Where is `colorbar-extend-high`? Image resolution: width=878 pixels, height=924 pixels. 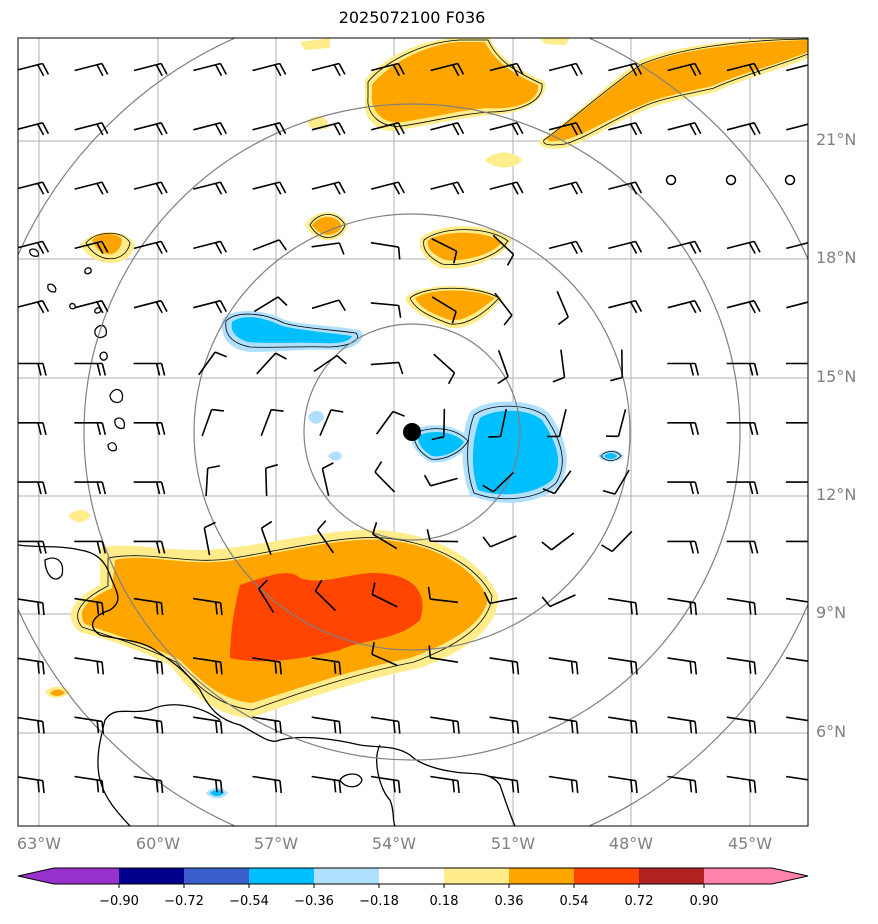 colorbar-extend-high is located at coordinates (790, 876).